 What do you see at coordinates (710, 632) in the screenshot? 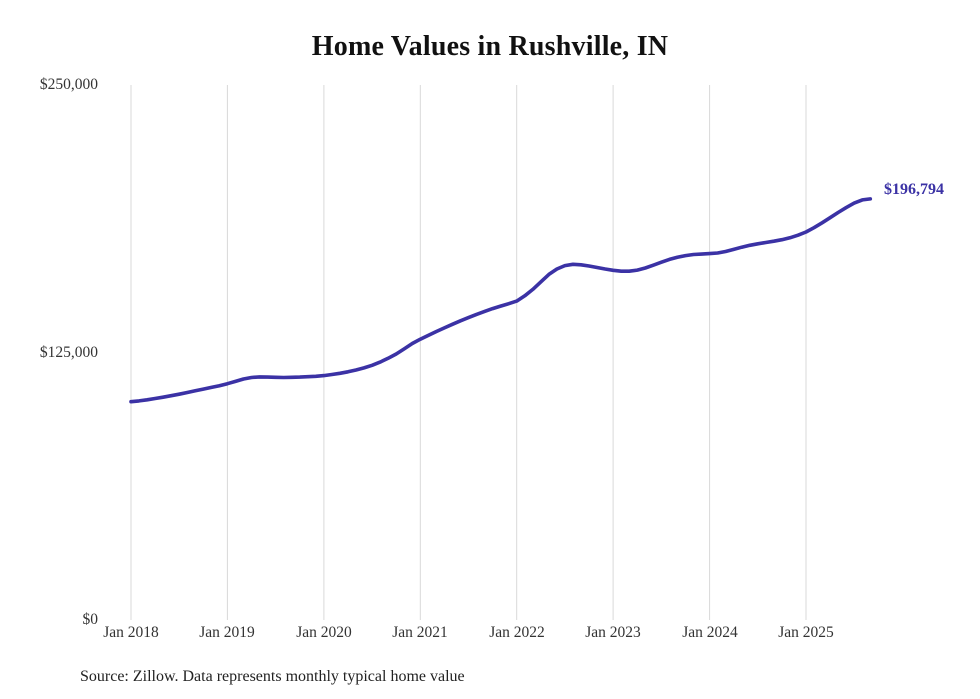
I see `x-tick-label: Jan 2024` at bounding box center [710, 632].